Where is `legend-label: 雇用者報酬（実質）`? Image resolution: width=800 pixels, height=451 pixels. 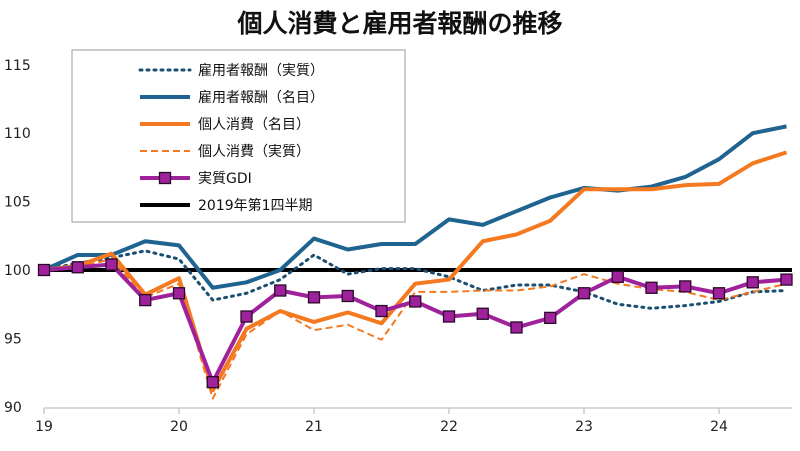
legend-label: 雇用者報酬（実質） is located at coordinates (261, 70).